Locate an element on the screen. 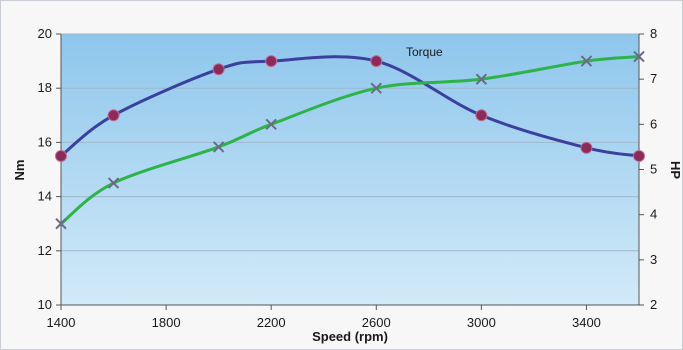  y-right-tick-label: 7 is located at coordinates (653, 78).